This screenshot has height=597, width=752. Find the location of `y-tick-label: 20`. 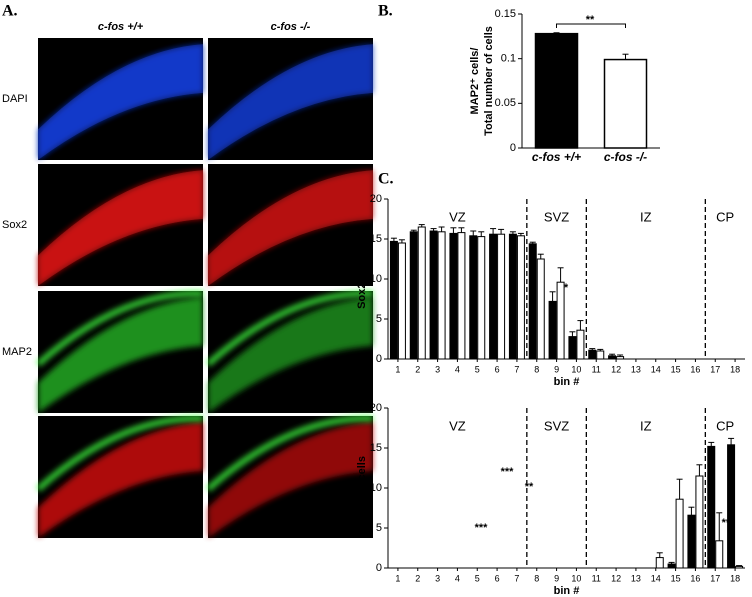

y-tick-label: 20 is located at coordinates (376, 408).